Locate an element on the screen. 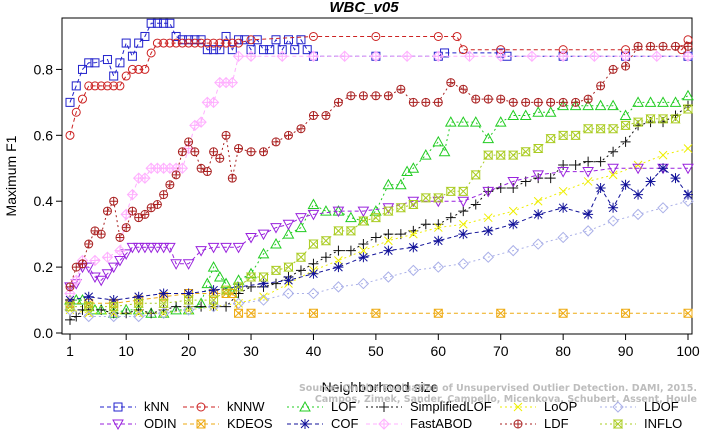 Image resolution: width=702 pixels, height=434 pixels. legend-item-loop: LoOP is located at coordinates (538, 406).